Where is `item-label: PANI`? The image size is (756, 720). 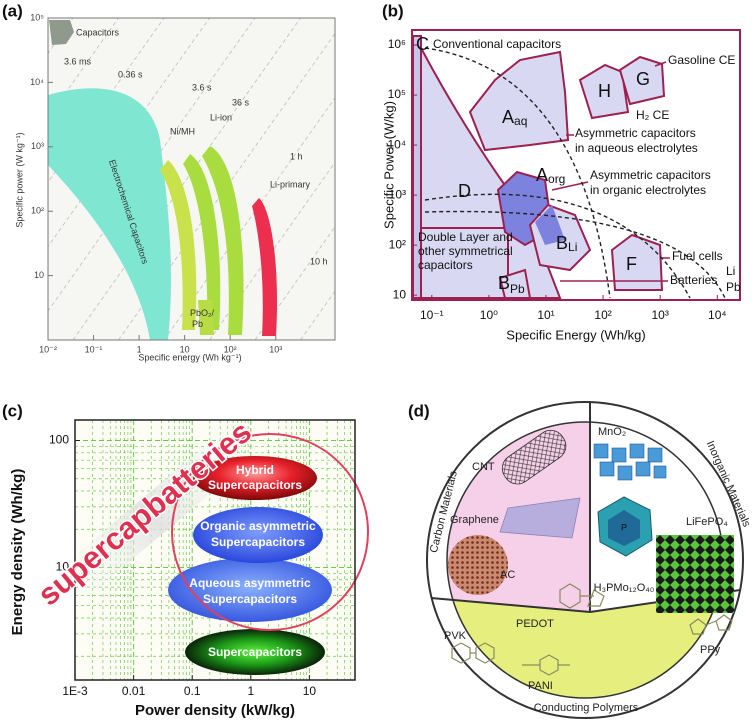 item-label: PANI is located at coordinates (540, 686).